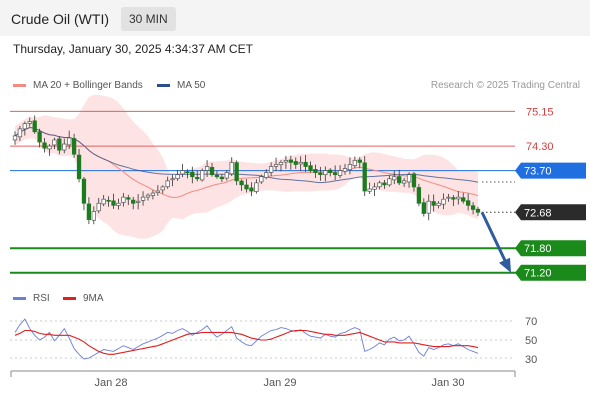 This screenshot has width=590, height=400. What do you see at coordinates (538, 249) in the screenshot?
I see `level-label-71-80: 71.80` at bounding box center [538, 249].